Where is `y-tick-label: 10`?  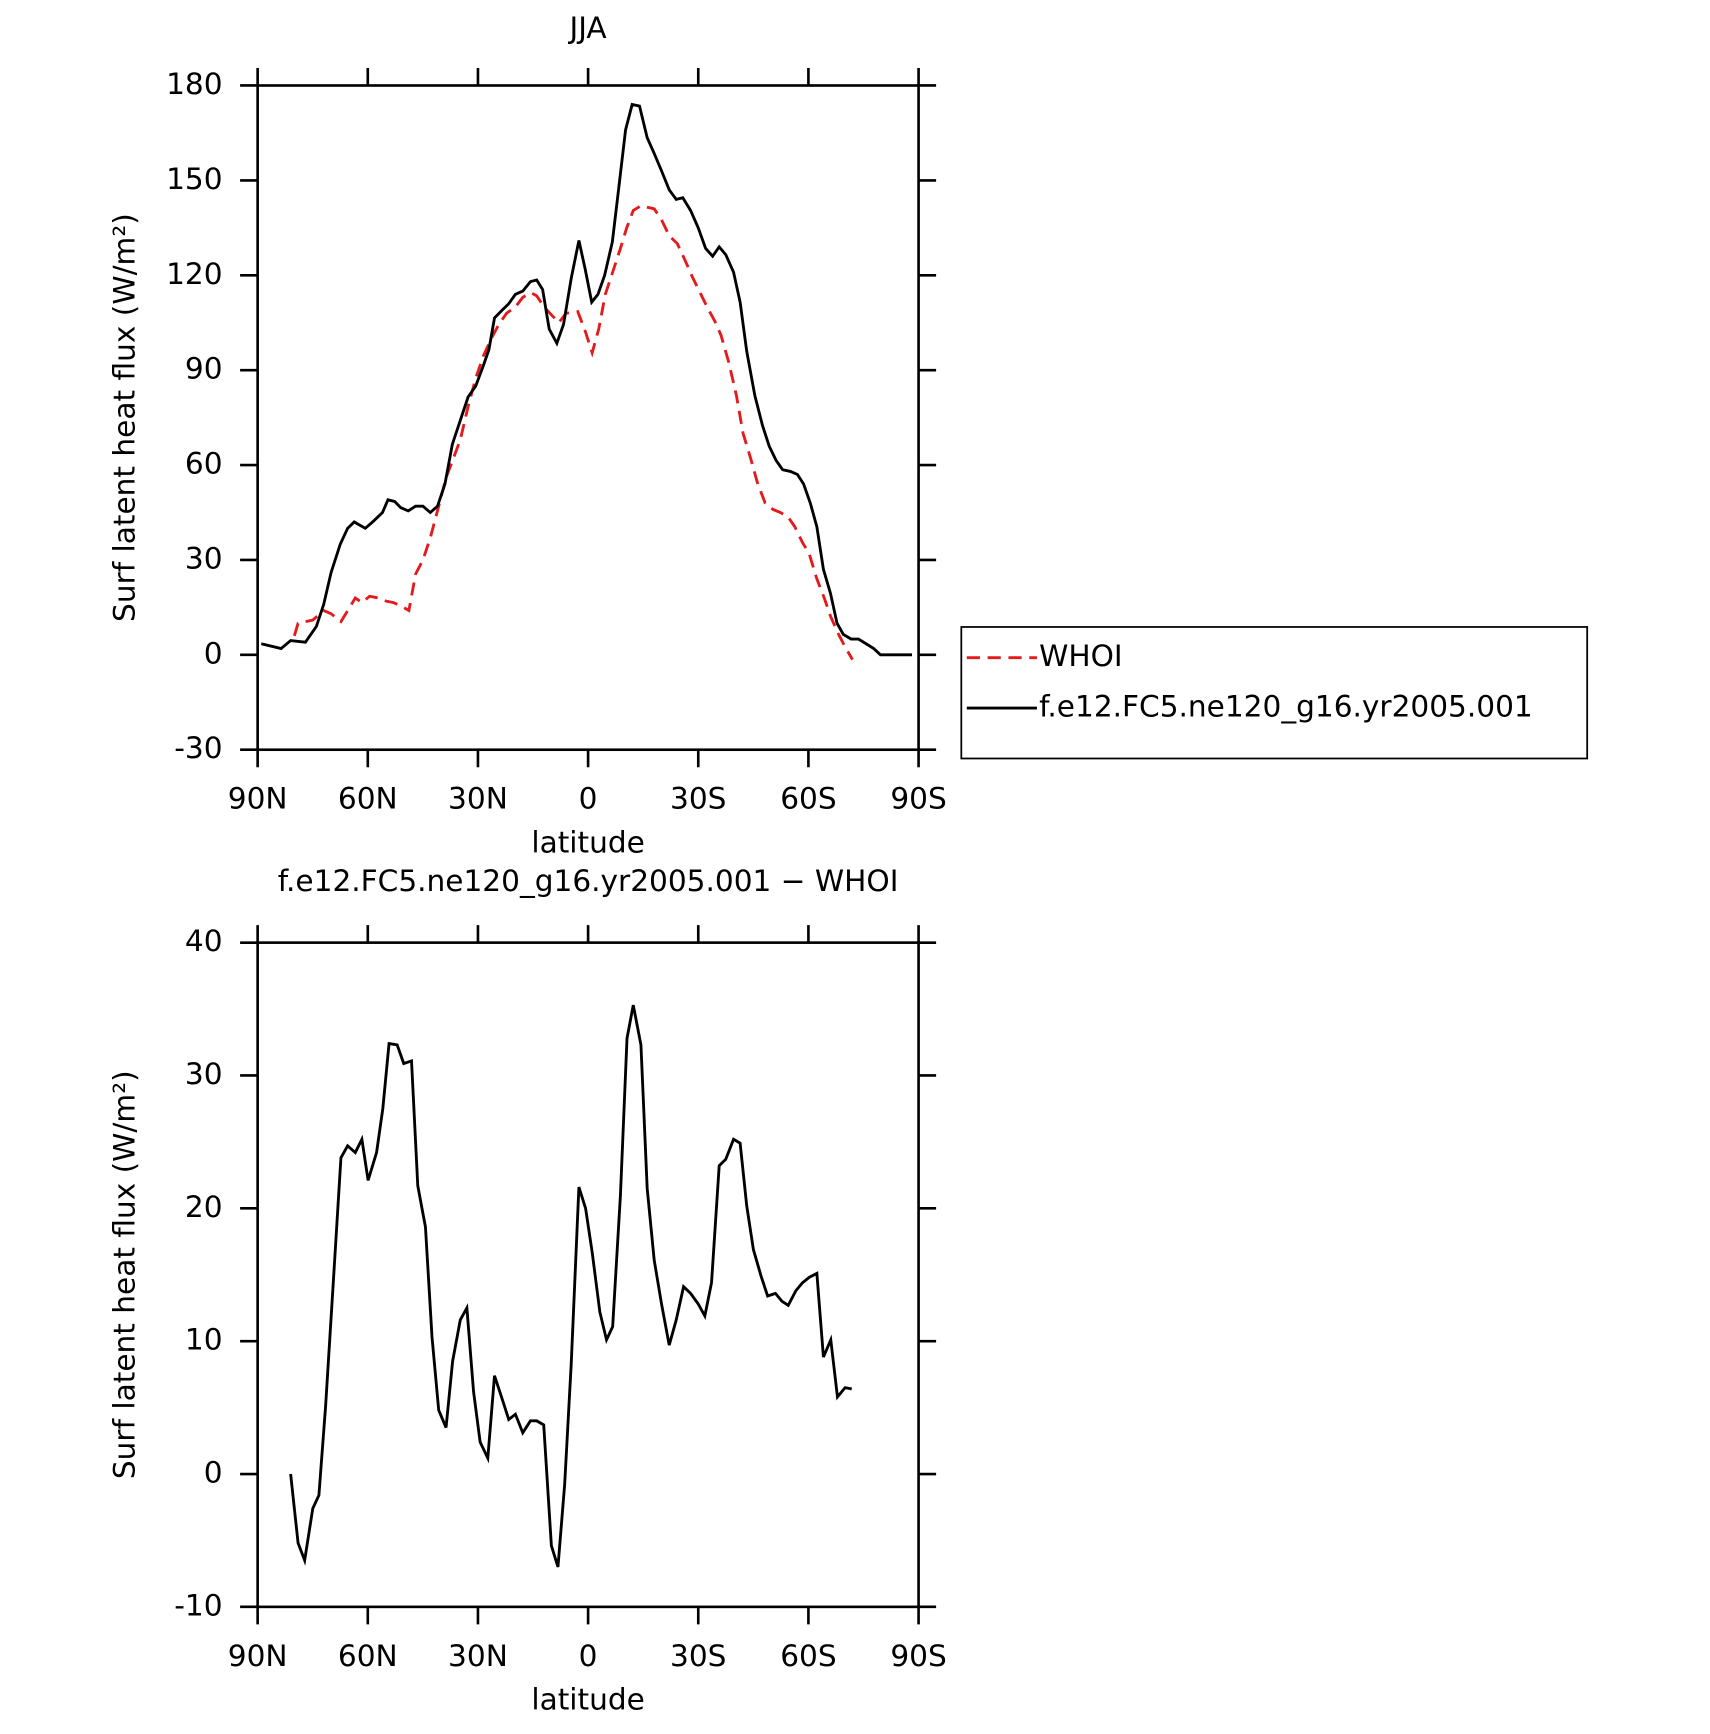 y-tick-label: 10 is located at coordinates (204, 1340).